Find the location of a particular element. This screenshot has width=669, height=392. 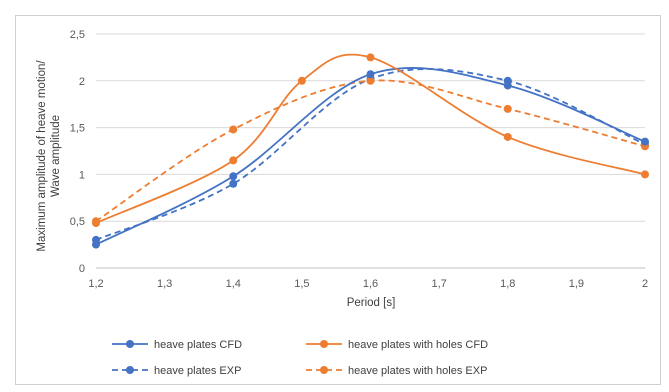

x-axis-title: Period [s] is located at coordinates (371, 303).